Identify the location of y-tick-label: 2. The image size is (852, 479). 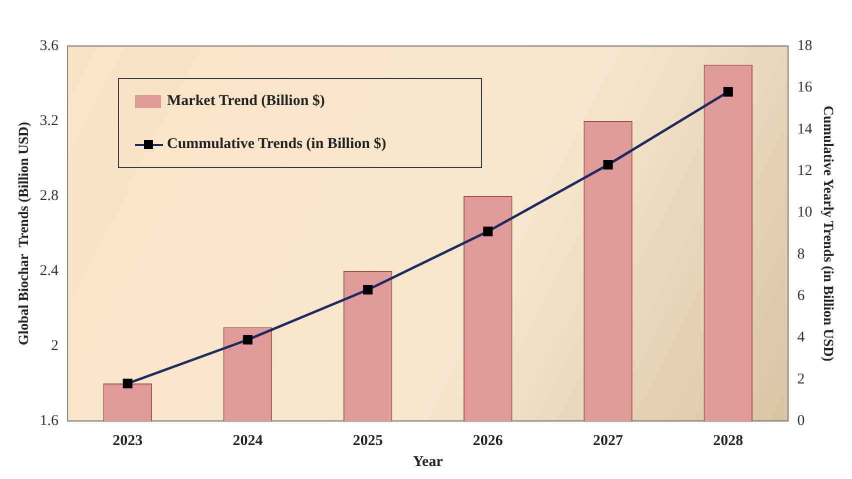
(55, 346).